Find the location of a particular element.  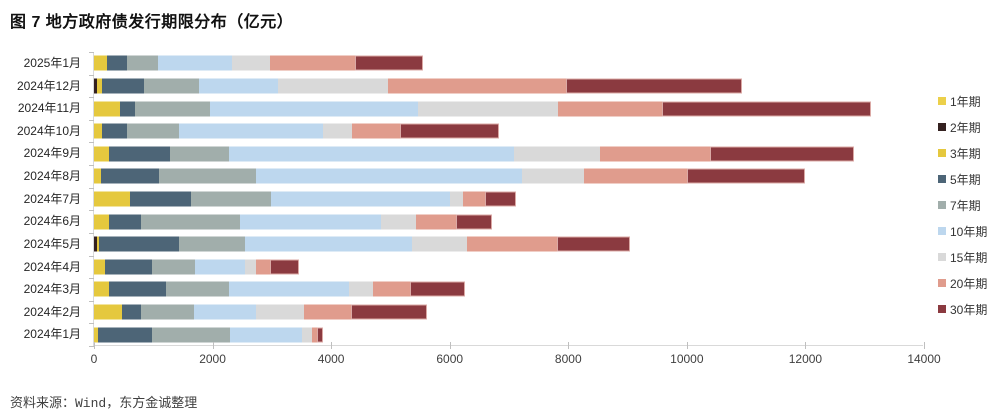

legend-item: 10年期 is located at coordinates (962, 231).